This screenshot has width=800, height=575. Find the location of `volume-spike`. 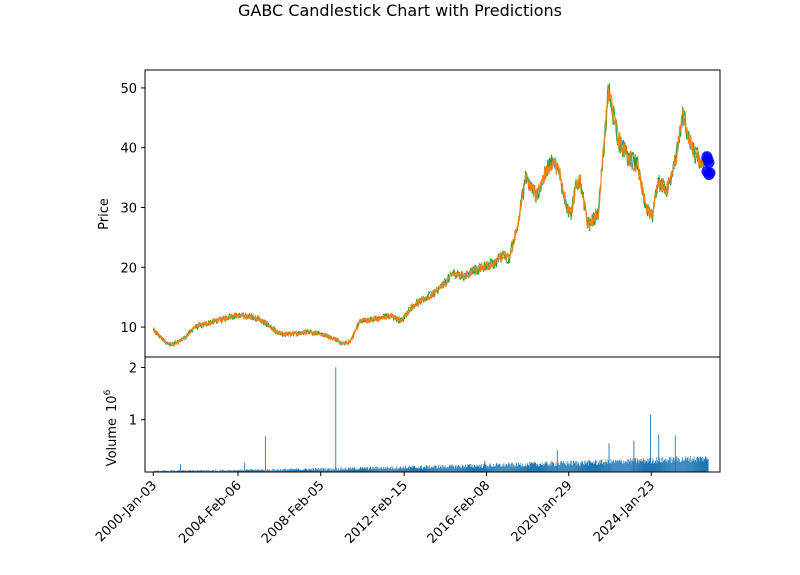

volume-spike is located at coordinates (659, 453).